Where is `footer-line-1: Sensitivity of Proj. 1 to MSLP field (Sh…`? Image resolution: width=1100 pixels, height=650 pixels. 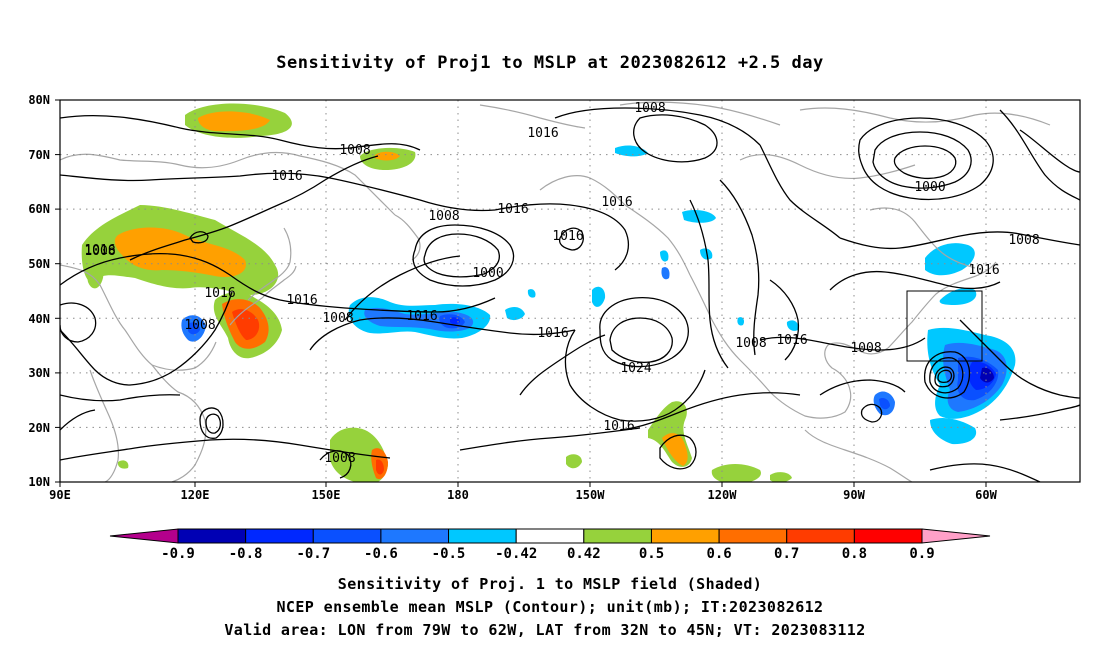
footer-line-1: Sensitivity of Proj. 1 to MSLP field (Sh… is located at coordinates (550, 584).